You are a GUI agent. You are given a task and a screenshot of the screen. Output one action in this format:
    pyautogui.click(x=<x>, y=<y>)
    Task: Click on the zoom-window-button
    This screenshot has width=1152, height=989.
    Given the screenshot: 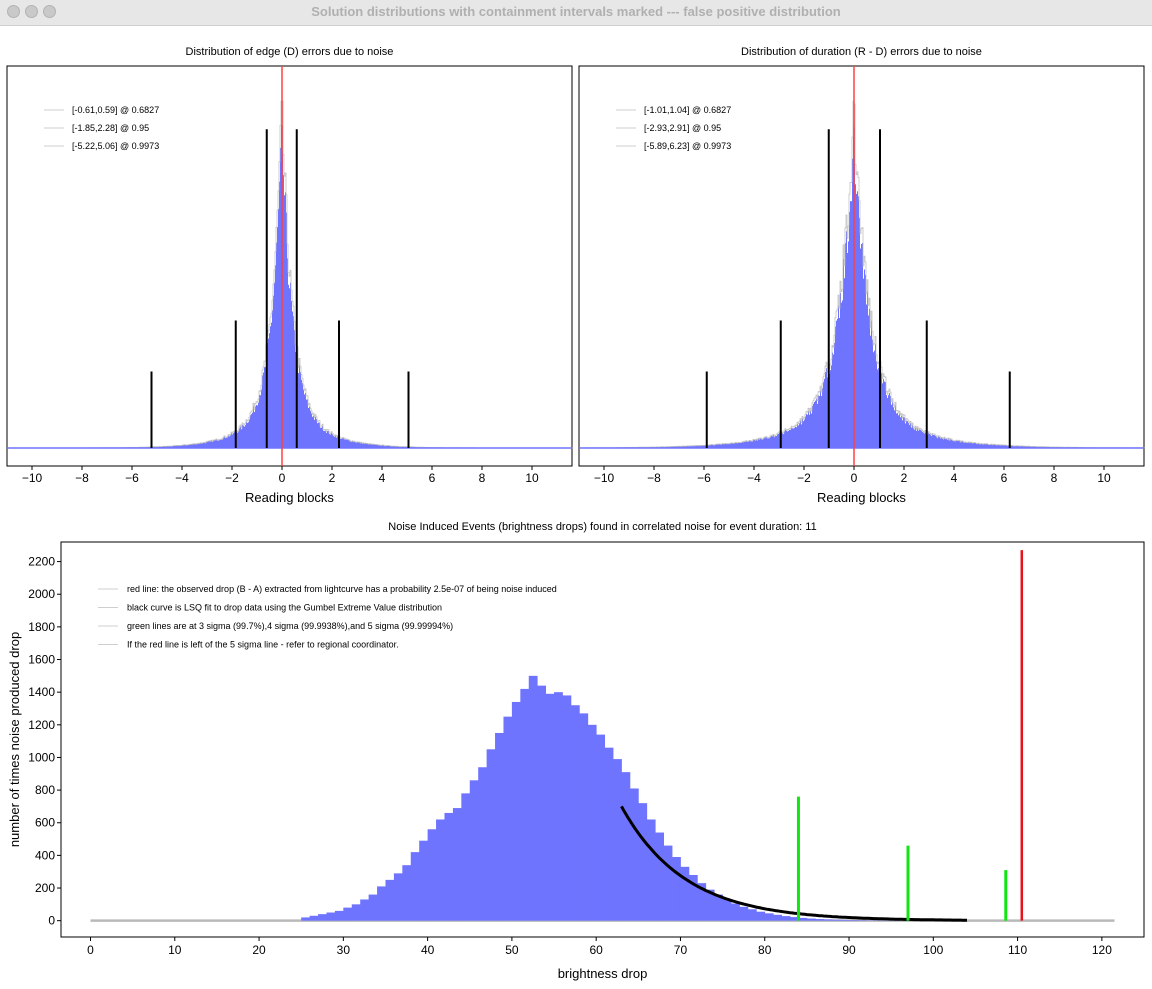 What is the action you would take?
    pyautogui.click(x=49, y=11)
    